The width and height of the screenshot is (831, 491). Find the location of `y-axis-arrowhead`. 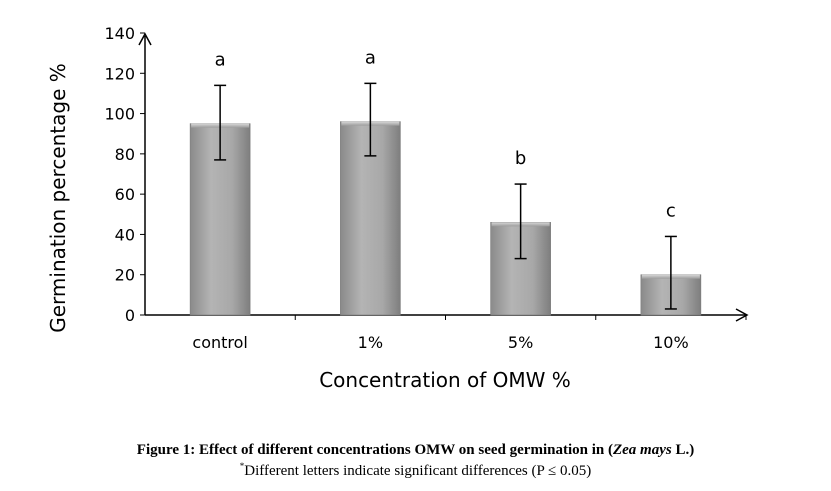

y-axis-arrowhead is located at coordinates (145, 39).